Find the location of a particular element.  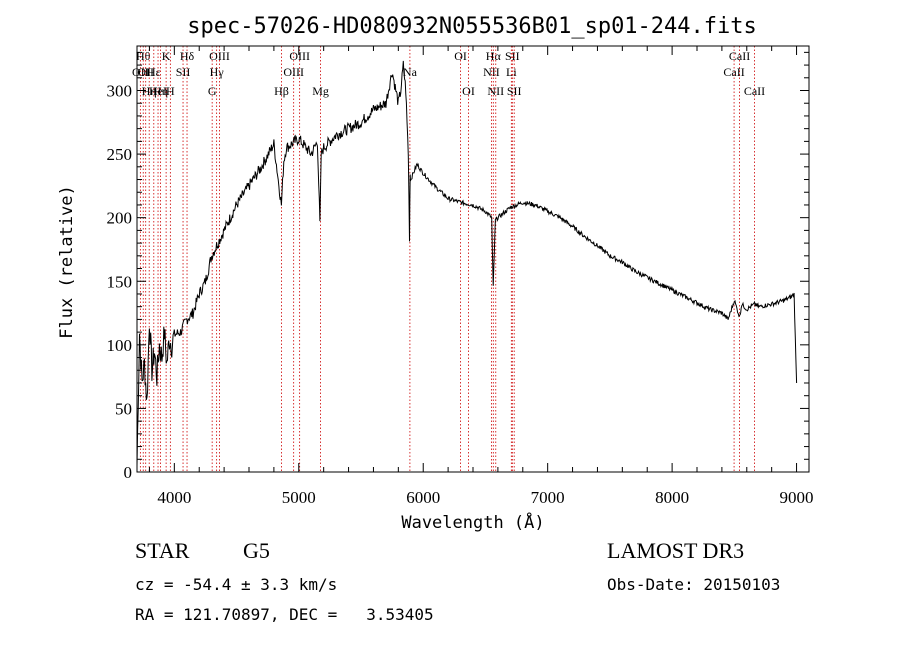

x-tick-label: 5000 is located at coordinates (299, 497).